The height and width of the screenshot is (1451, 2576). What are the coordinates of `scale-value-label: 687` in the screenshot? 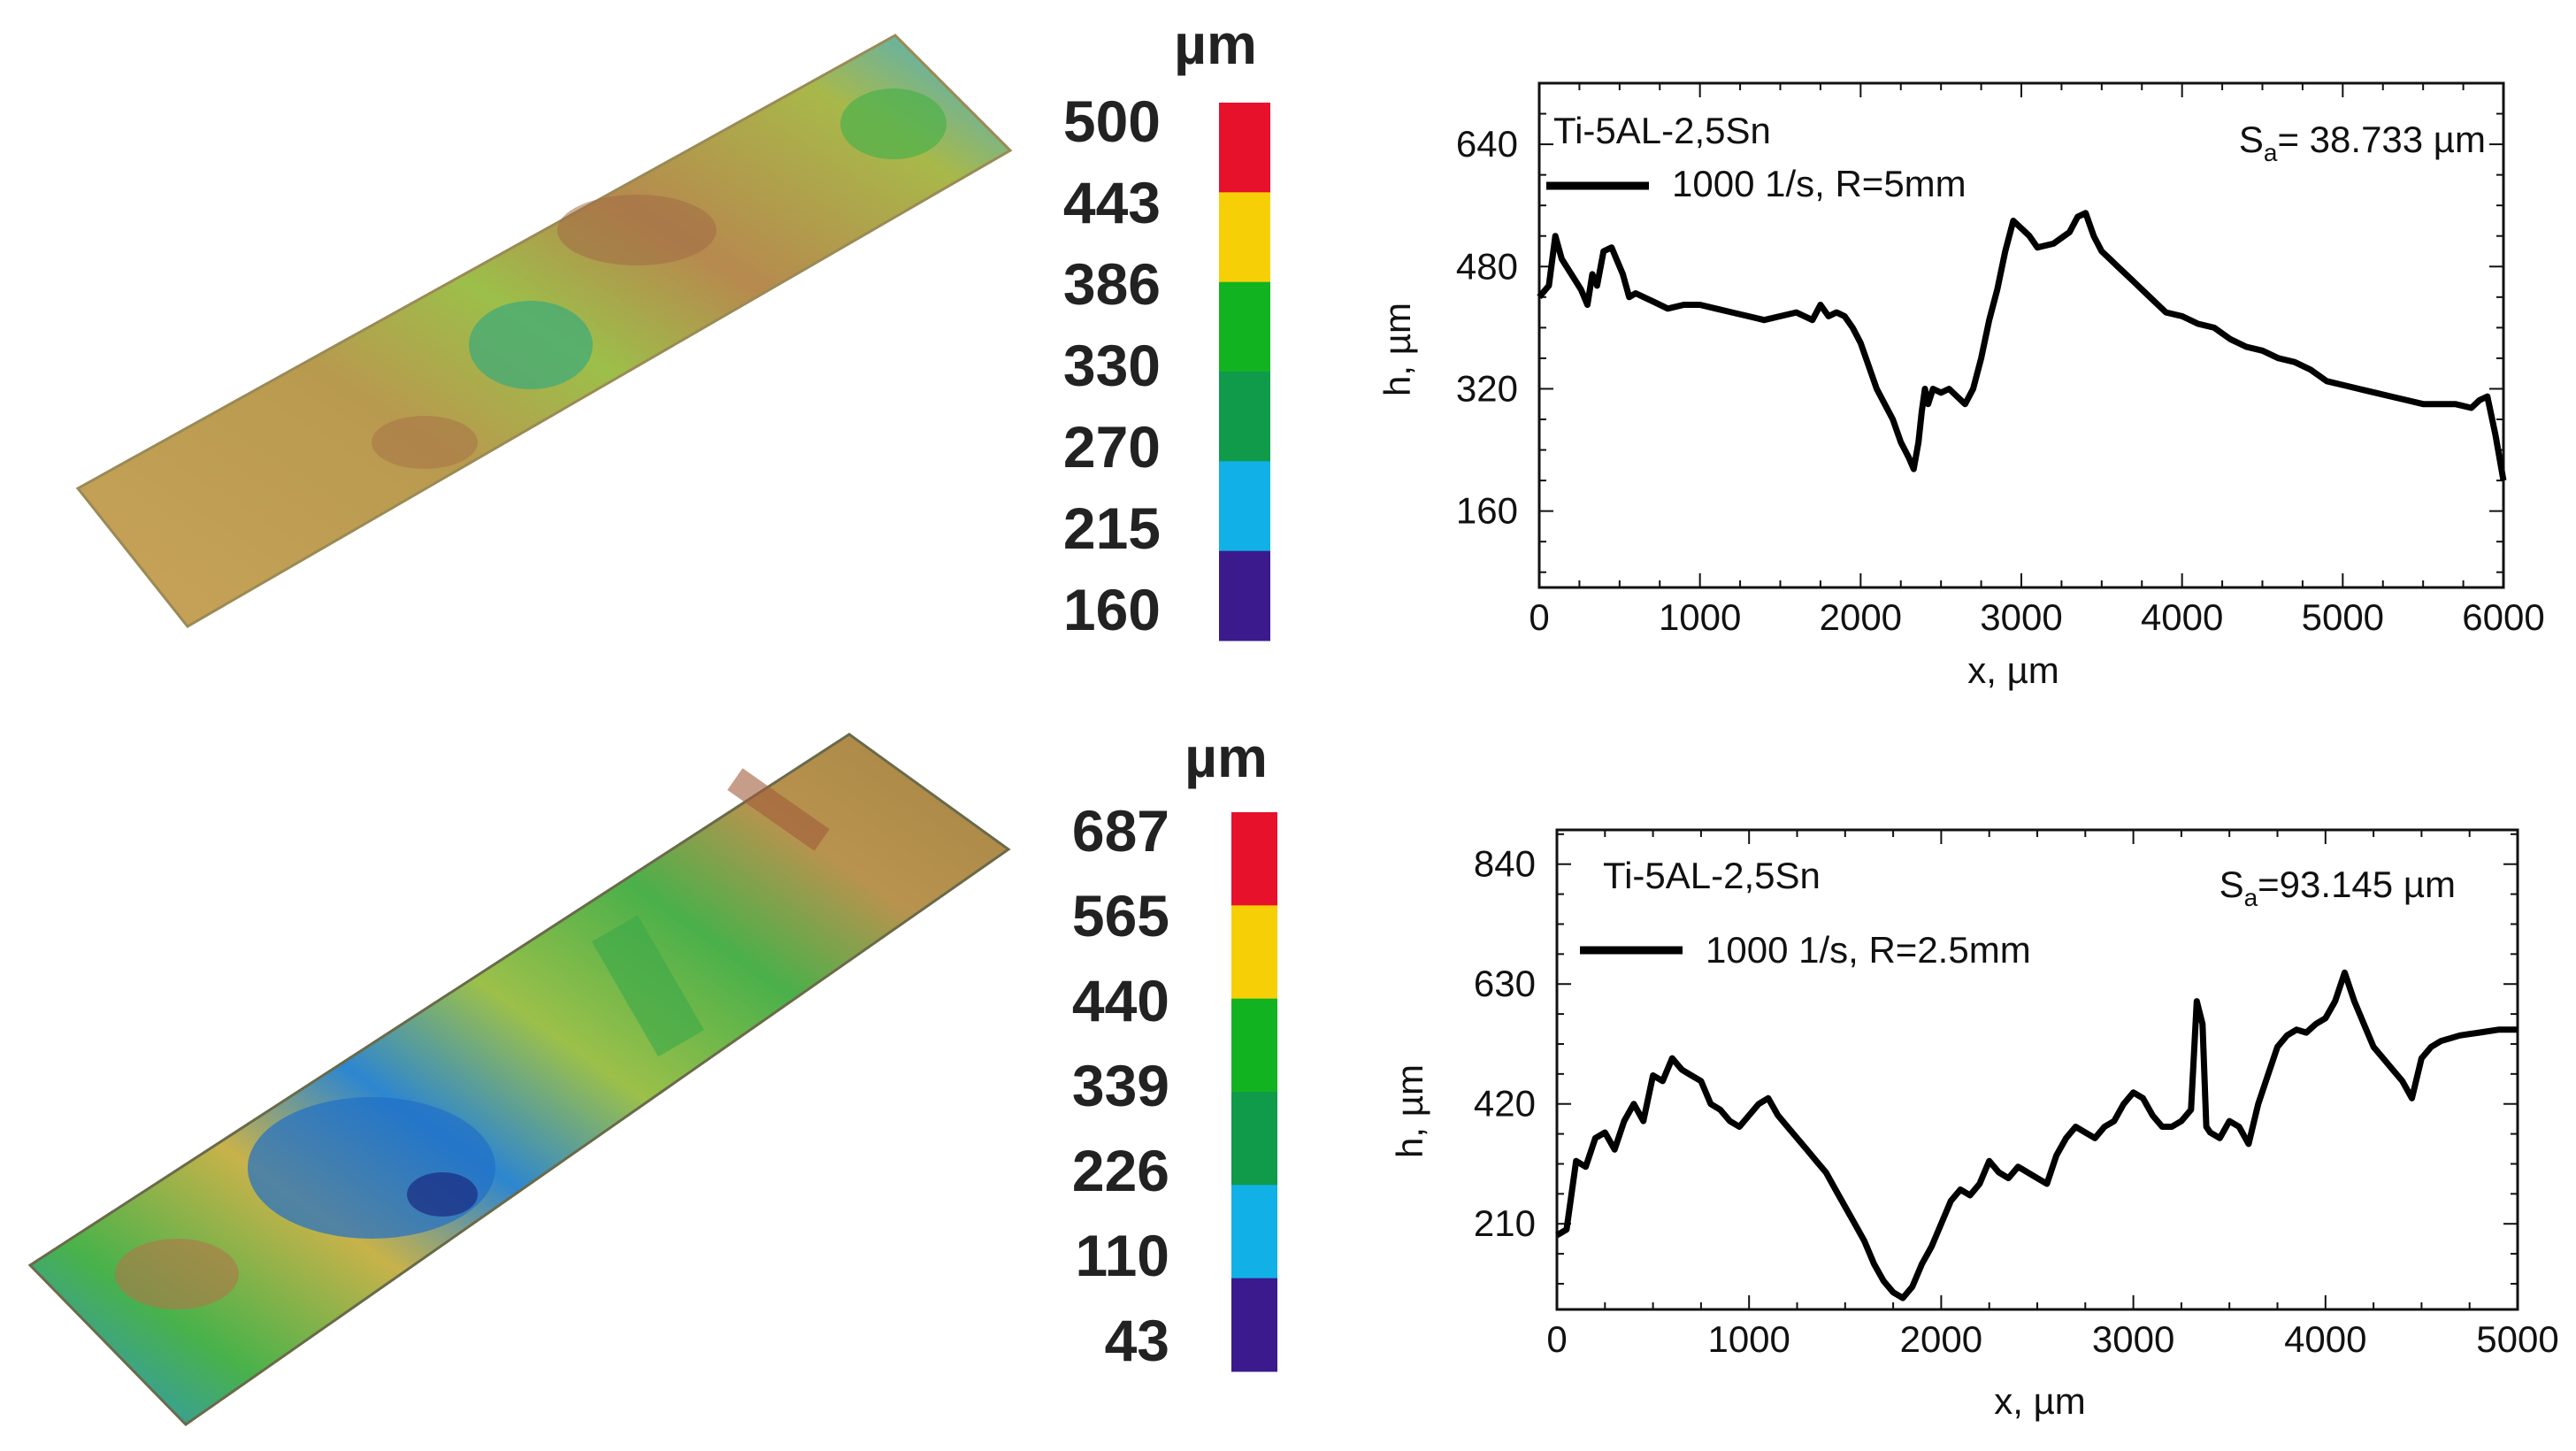 It's located at (1120, 831).